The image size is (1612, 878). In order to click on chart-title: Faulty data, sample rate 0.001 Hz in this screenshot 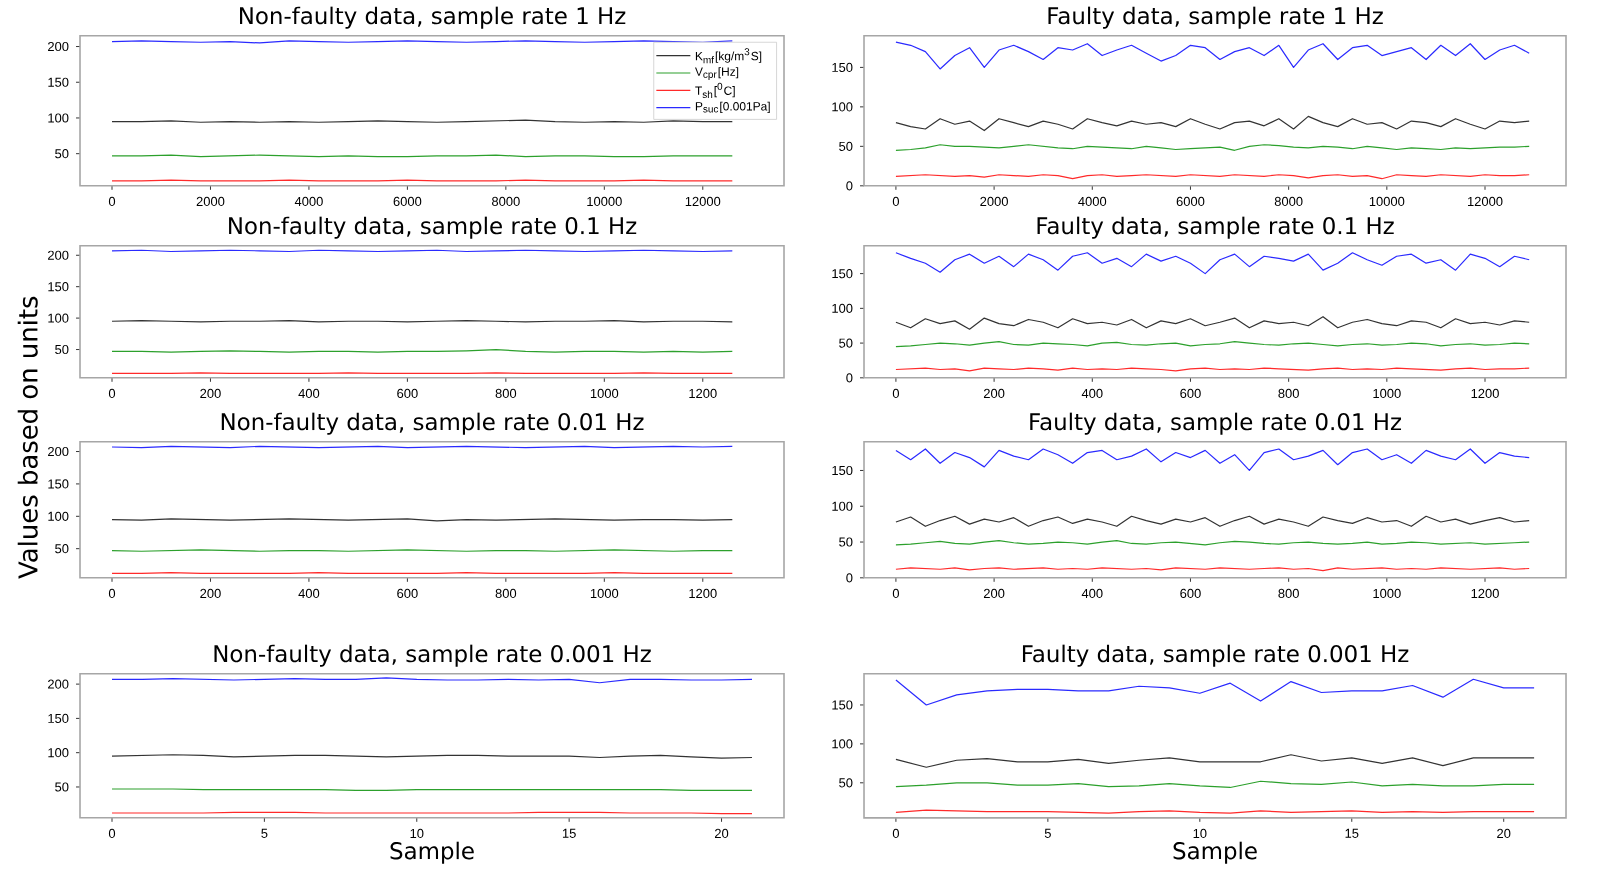, I will do `click(1215, 655)`.